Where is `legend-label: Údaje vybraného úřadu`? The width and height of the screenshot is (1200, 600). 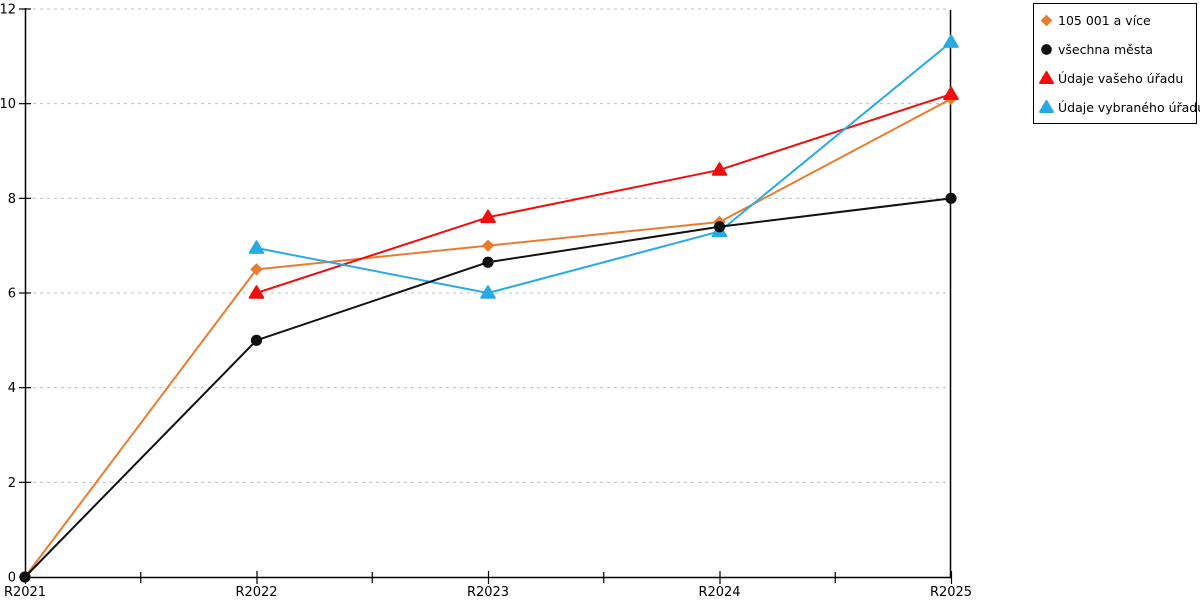
legend-label: Údaje vybraného úřadu is located at coordinates (1129, 107).